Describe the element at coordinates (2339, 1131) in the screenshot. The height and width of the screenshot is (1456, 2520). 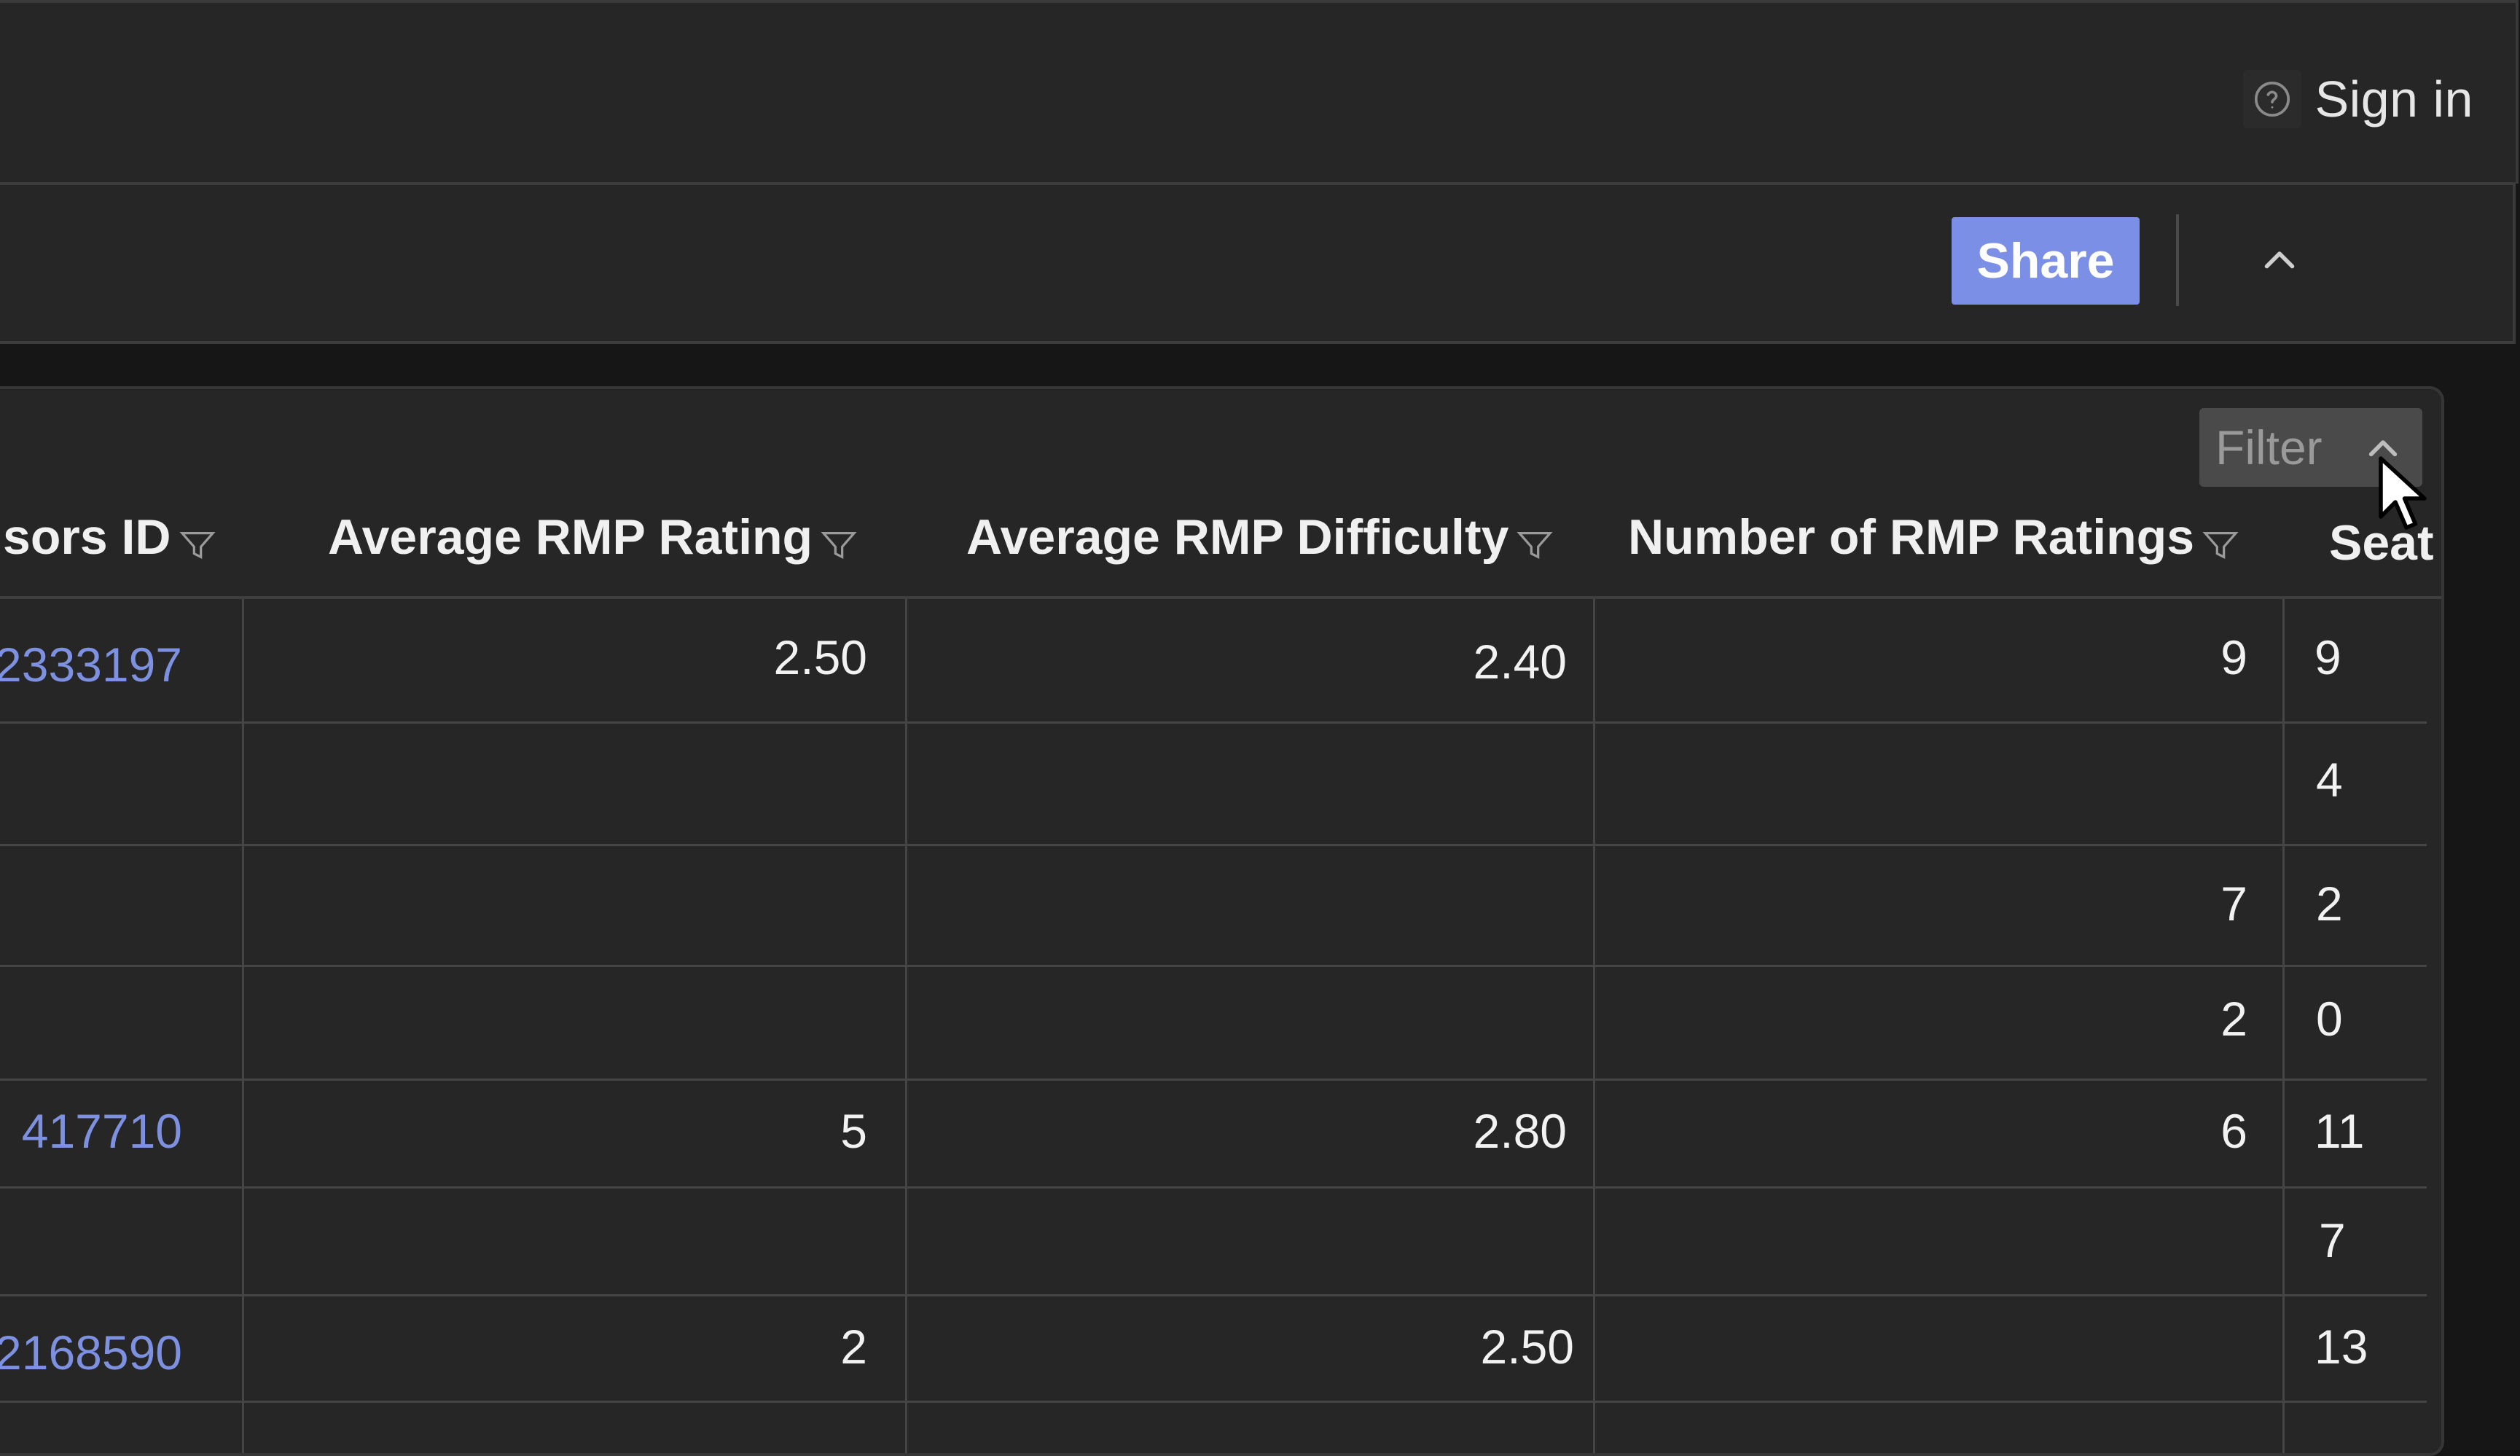
I see `seats-cell: 11` at that location.